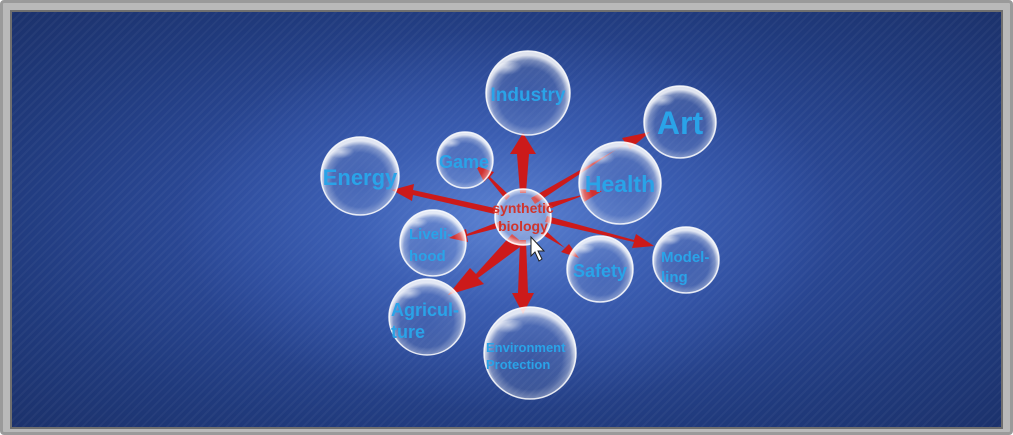  I want to click on modeling-label-line2: ling, so click(674, 277).